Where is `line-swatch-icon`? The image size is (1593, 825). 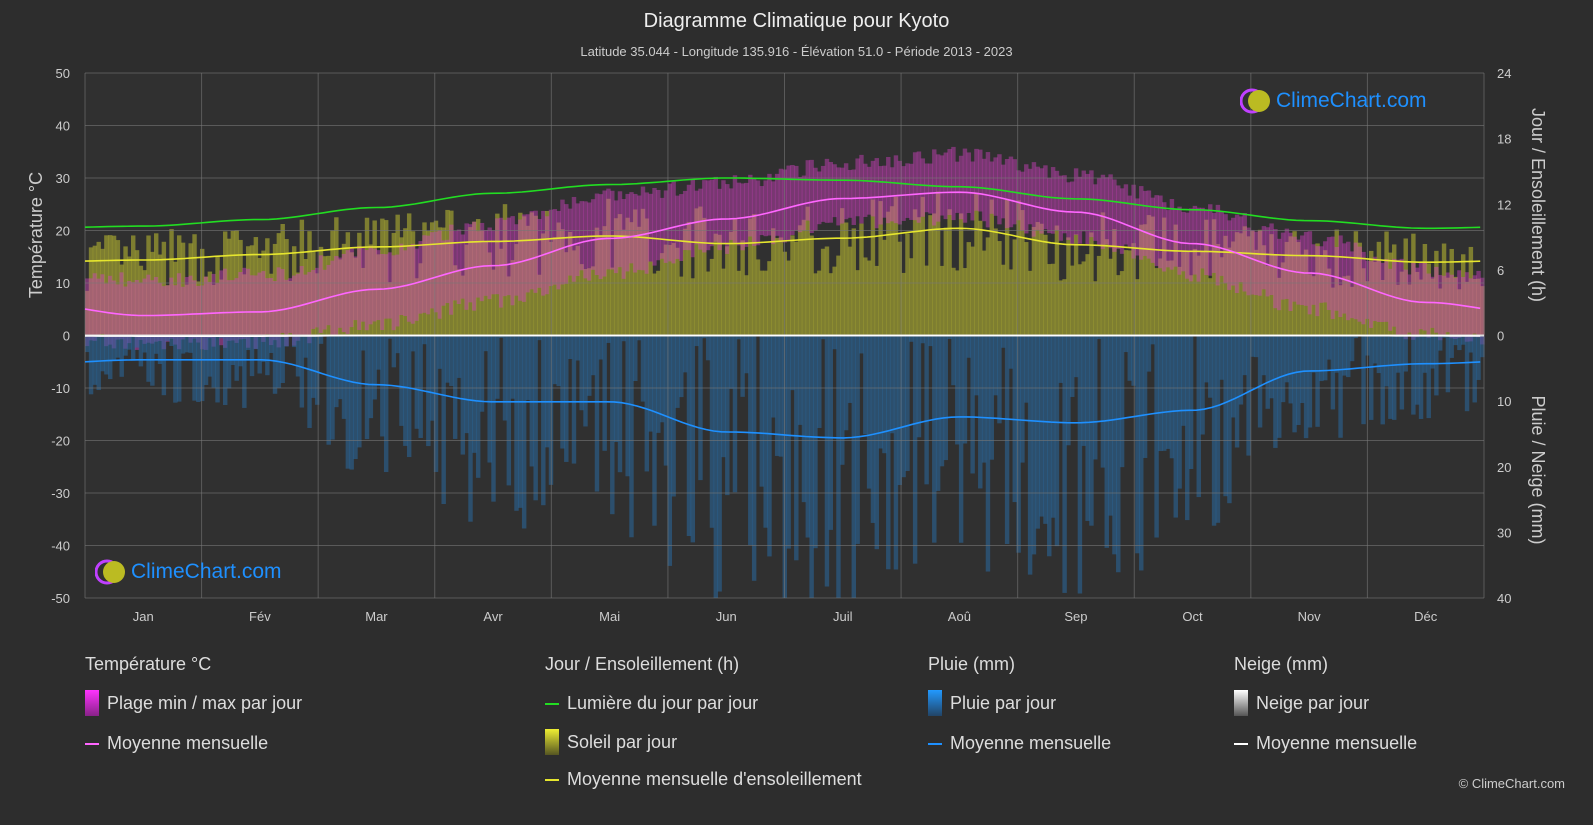
line-swatch-icon is located at coordinates (1241, 743).